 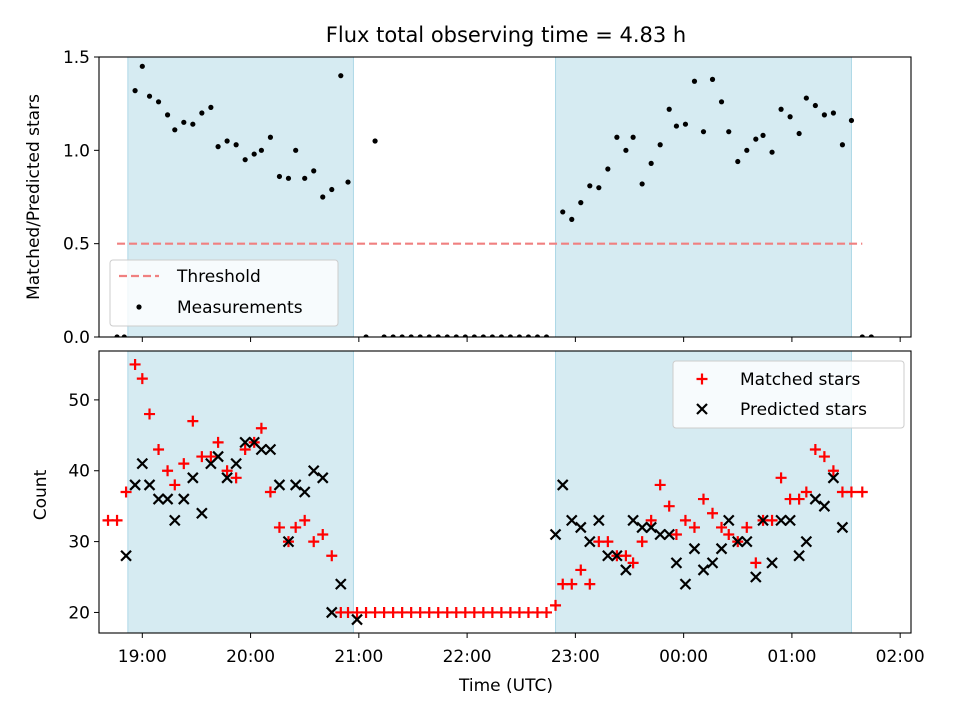 What do you see at coordinates (41, 494) in the screenshot?
I see `count-y-axis-label: Count` at bounding box center [41, 494].